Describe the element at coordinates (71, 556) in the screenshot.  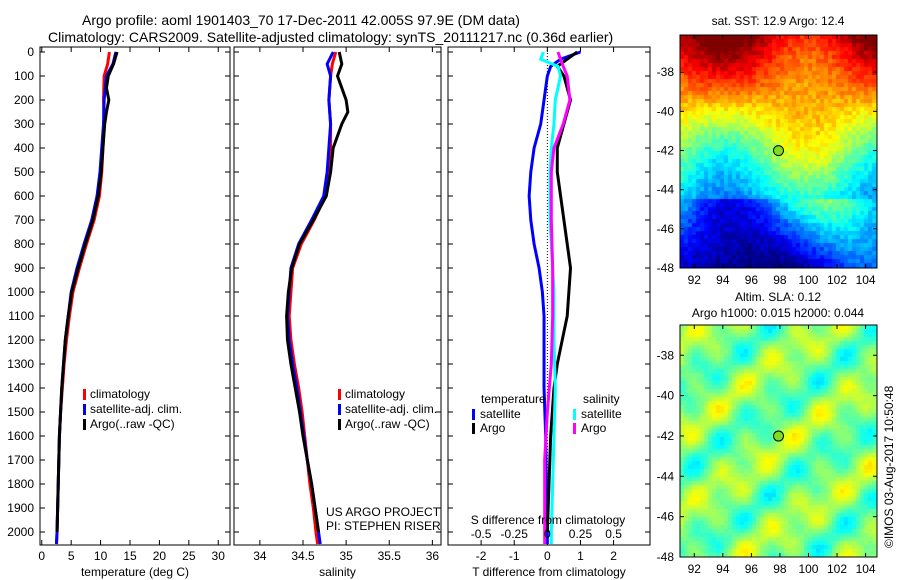
I see `x-tick-label: 5` at that location.